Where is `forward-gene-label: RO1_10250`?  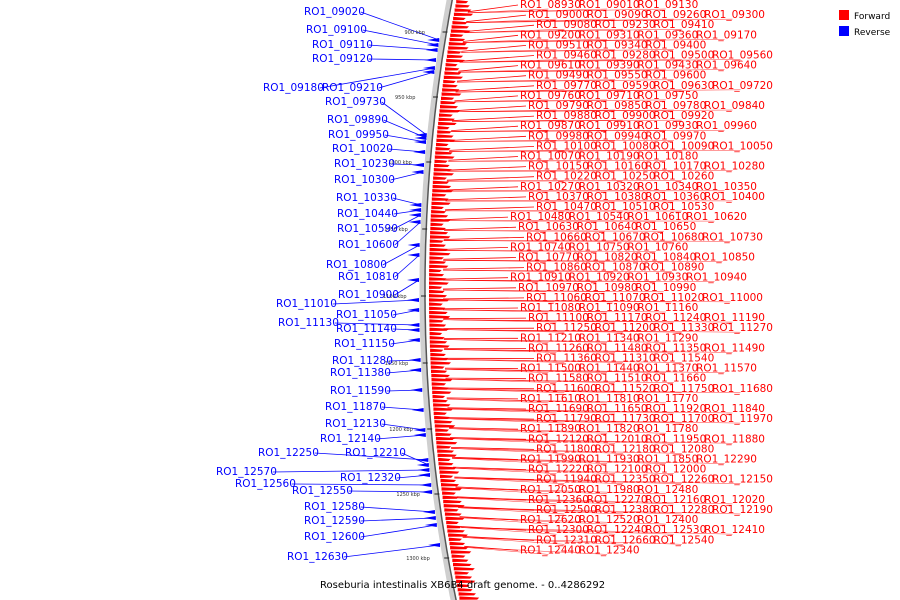 forward-gene-label: RO1_10250 is located at coordinates (625, 177).